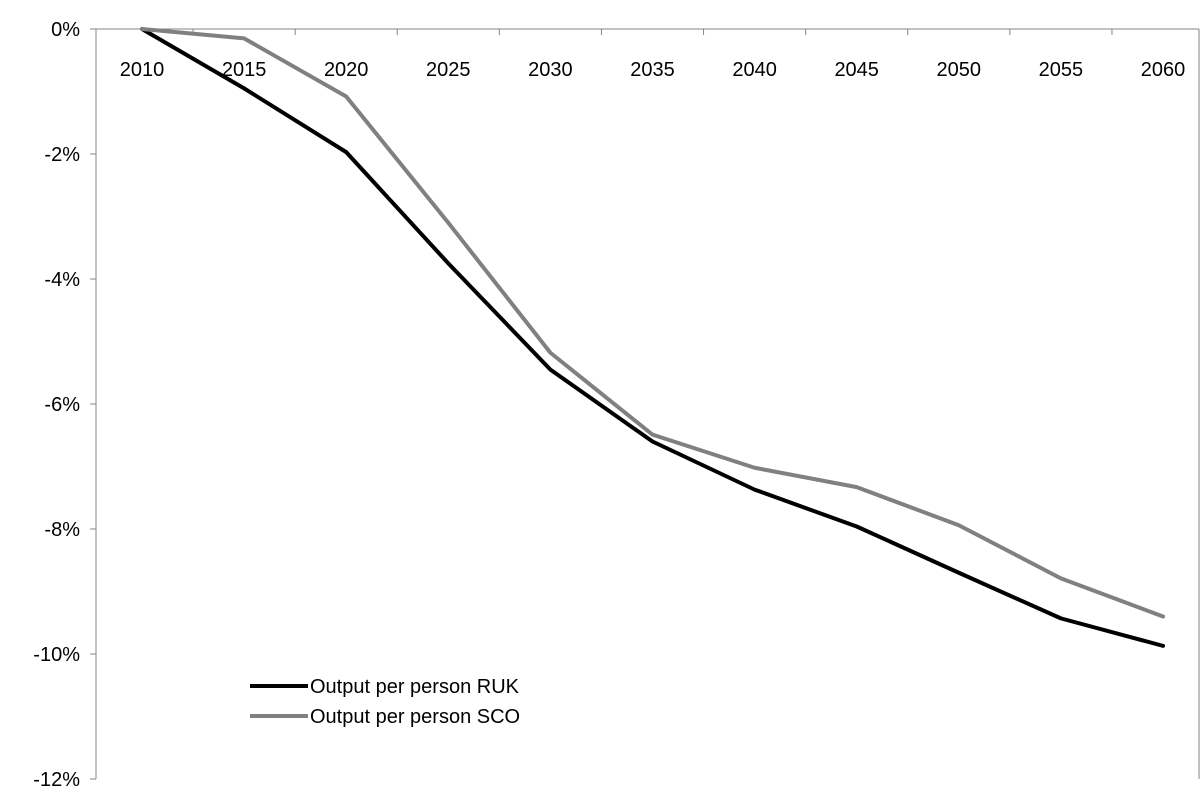  What do you see at coordinates (62, 155) in the screenshot?
I see `y-tick-label: -2%` at bounding box center [62, 155].